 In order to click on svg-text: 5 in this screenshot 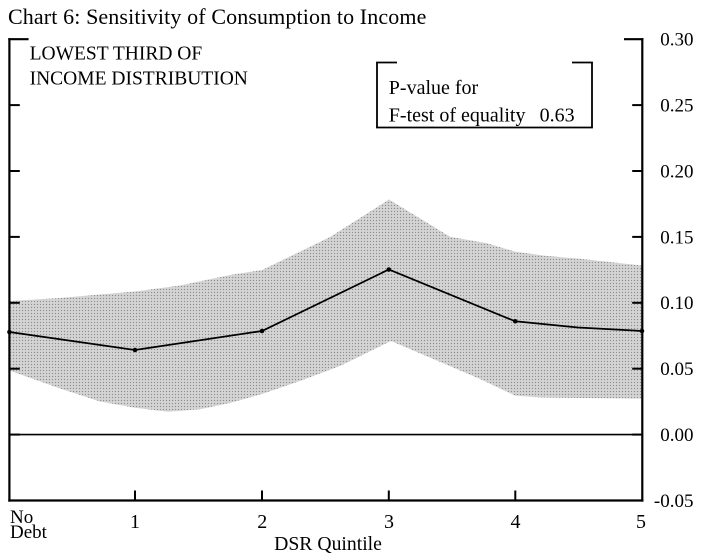, I will do `click(641, 522)`.